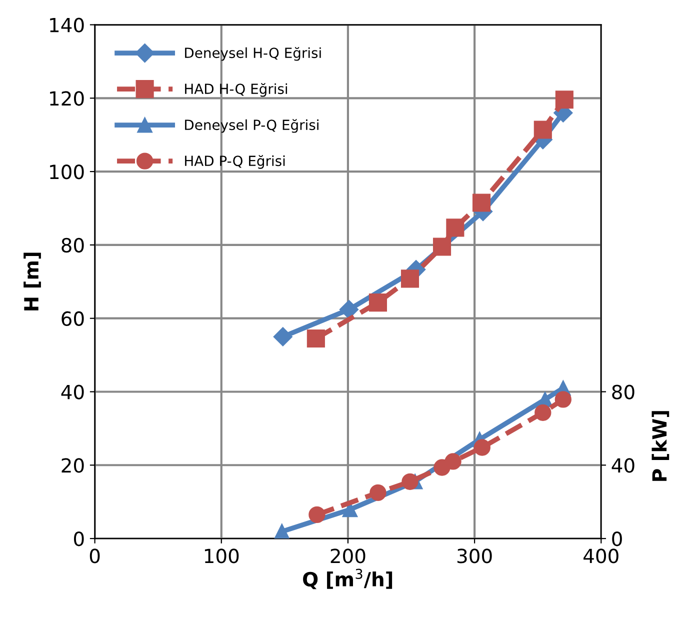 The height and width of the screenshot is (619, 687). I want to click on y2-tick-label: 80, so click(623, 392).